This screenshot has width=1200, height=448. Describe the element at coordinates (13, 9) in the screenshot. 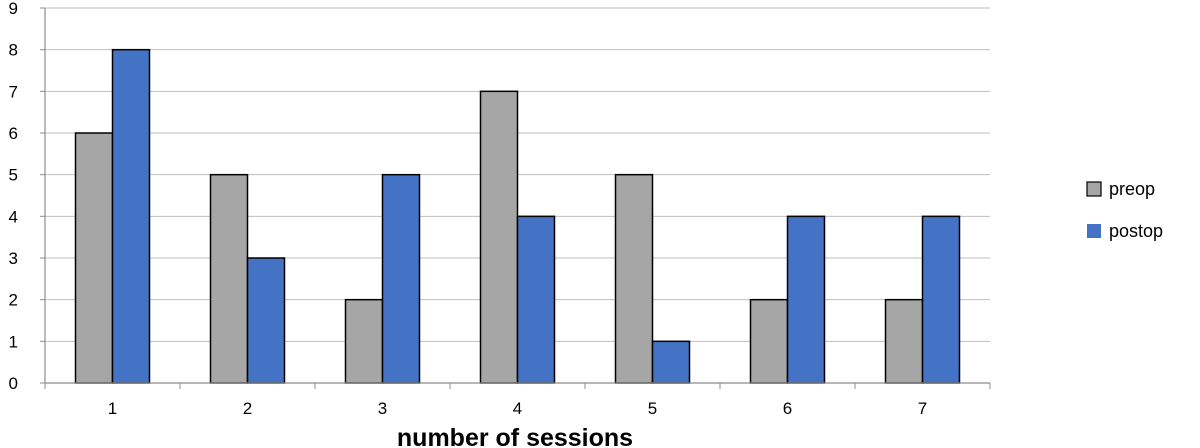

I see `y-tick-label: 9` at that location.